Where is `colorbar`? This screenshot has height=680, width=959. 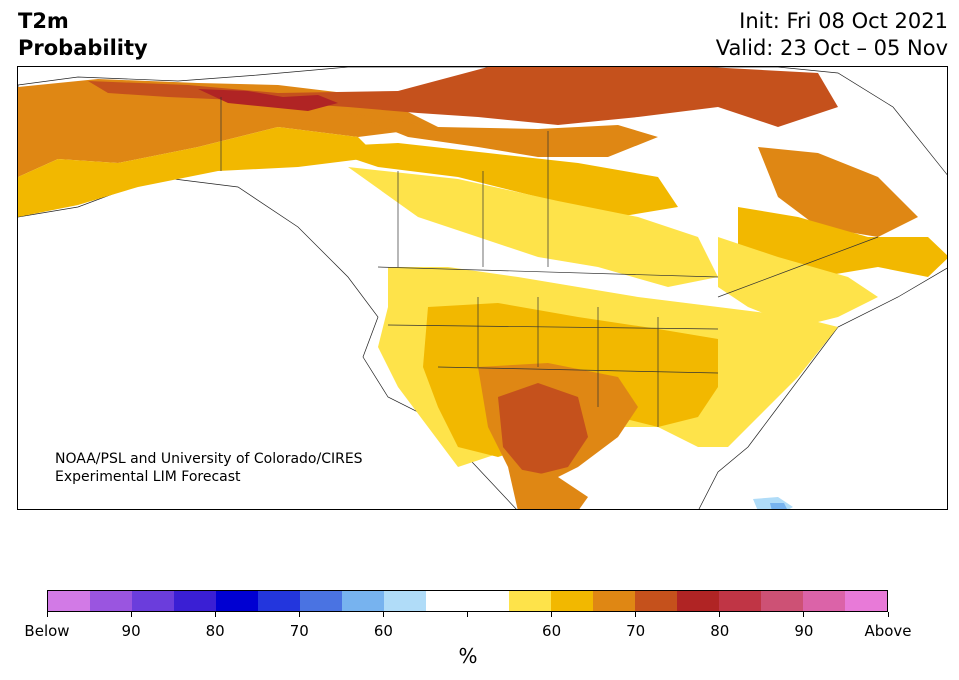
colorbar is located at coordinates (467, 601).